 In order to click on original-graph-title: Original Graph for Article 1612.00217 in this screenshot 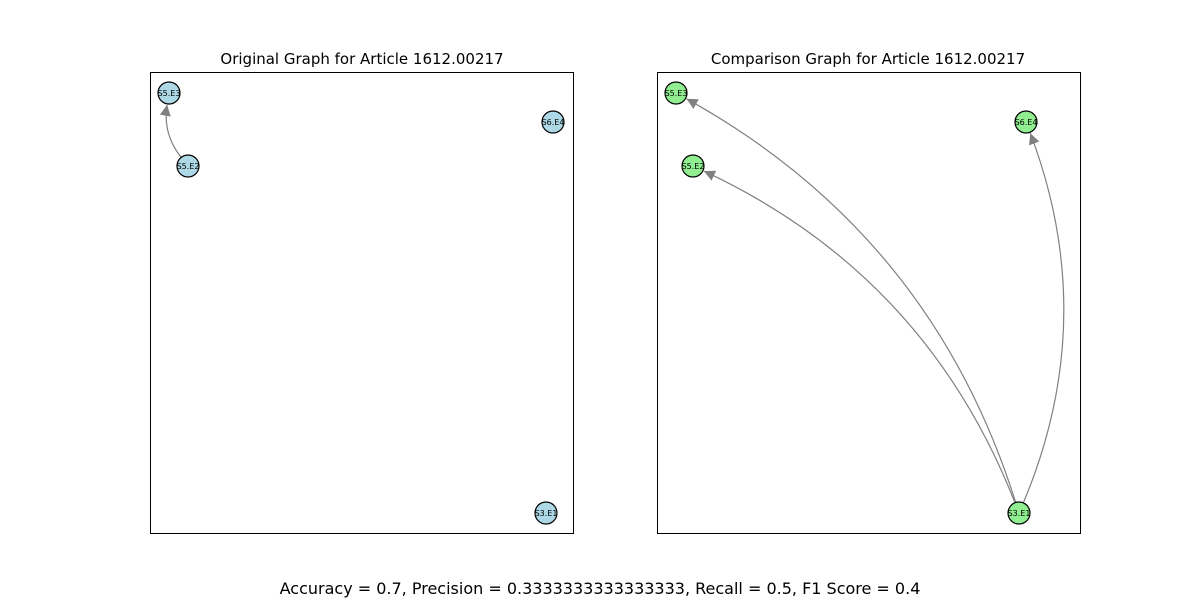, I will do `click(361, 59)`.